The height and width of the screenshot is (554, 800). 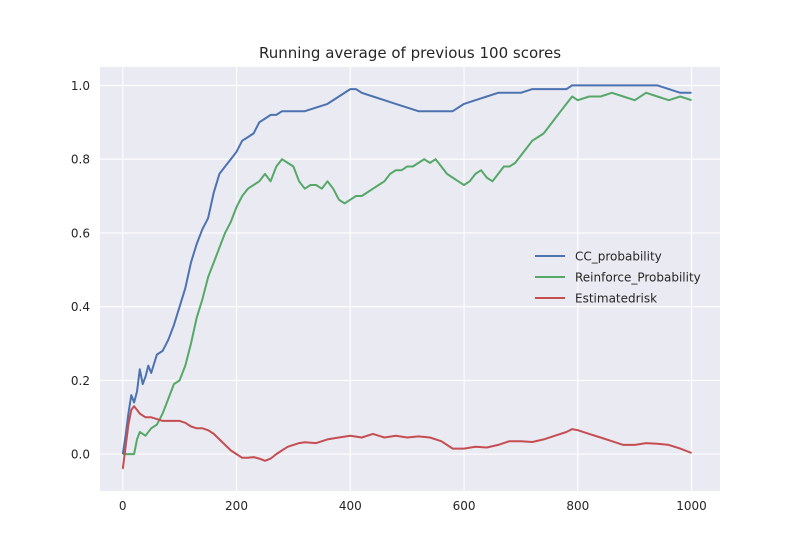 What do you see at coordinates (464, 506) in the screenshot?
I see `x-tick-label: 600` at bounding box center [464, 506].